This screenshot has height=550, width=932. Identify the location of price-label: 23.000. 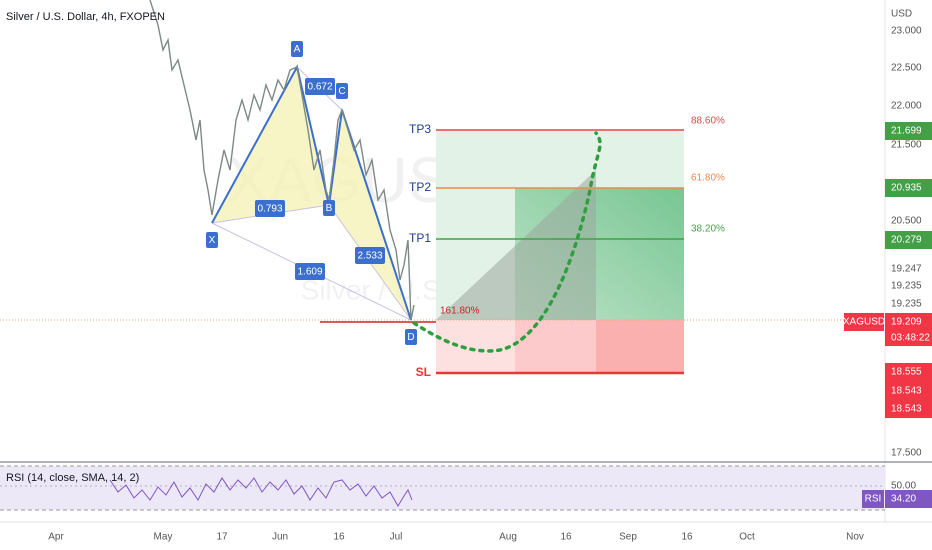
(906, 31).